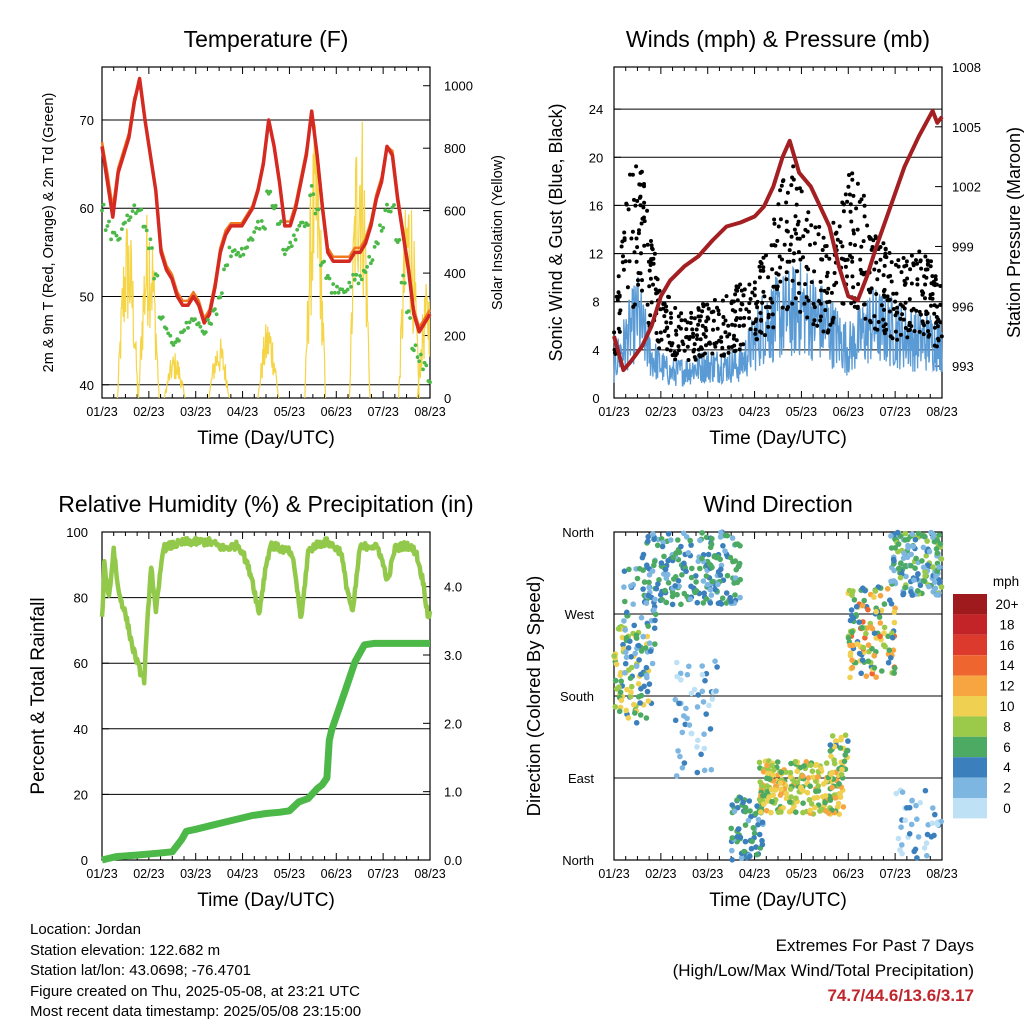 The image size is (1024, 1024). Describe the element at coordinates (289, 874) in the screenshot. I see `x-tick-label: 05/23` at that location.